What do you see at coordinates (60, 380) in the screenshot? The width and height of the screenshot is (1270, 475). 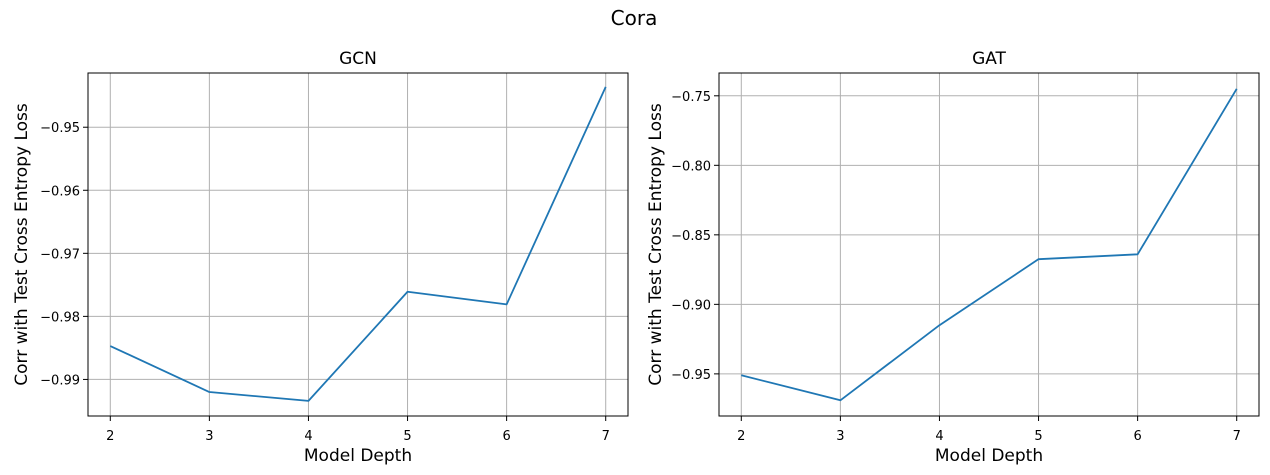 I see `y-tick-label: −0.99` at bounding box center [60, 380].